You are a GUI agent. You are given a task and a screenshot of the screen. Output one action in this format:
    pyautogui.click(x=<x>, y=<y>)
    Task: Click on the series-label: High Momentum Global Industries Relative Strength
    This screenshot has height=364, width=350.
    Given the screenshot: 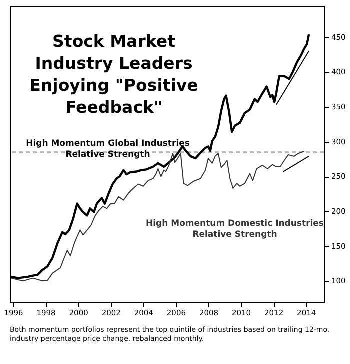 What is the action you would take?
    pyautogui.click(x=108, y=149)
    